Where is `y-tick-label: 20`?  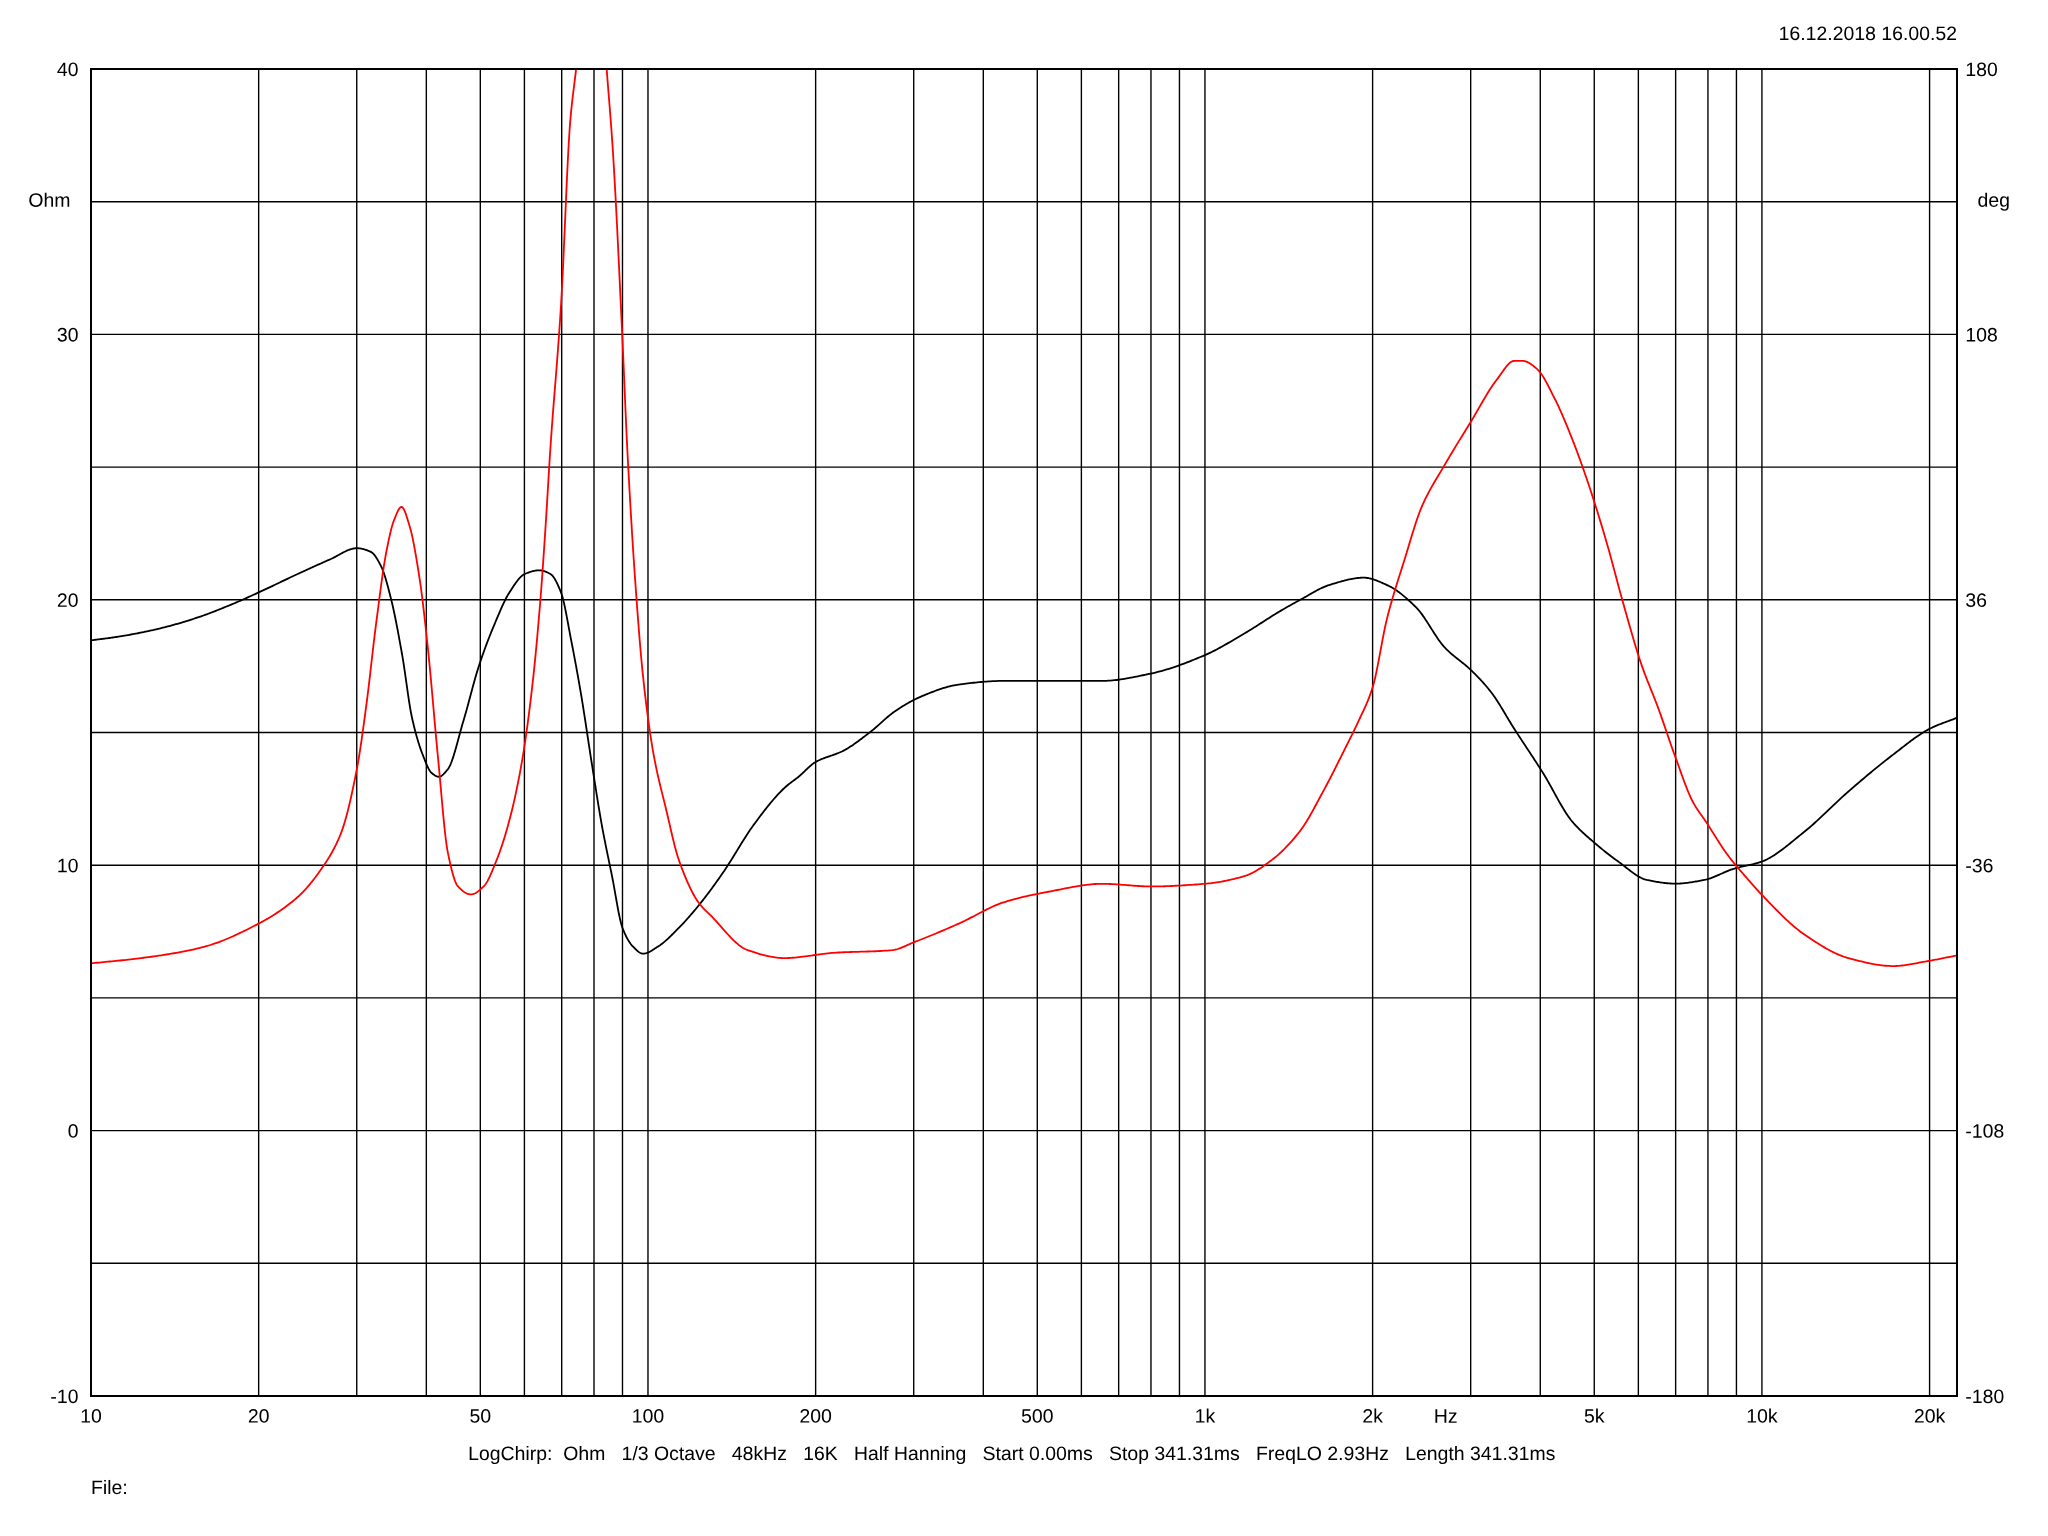 y-tick-label: 20 is located at coordinates (67, 600).